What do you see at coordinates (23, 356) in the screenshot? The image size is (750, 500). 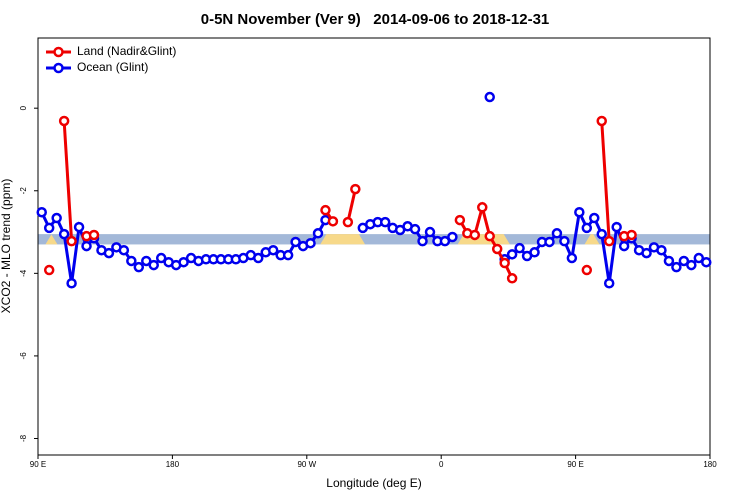 I see `y-tick-label: -6` at bounding box center [23, 356].